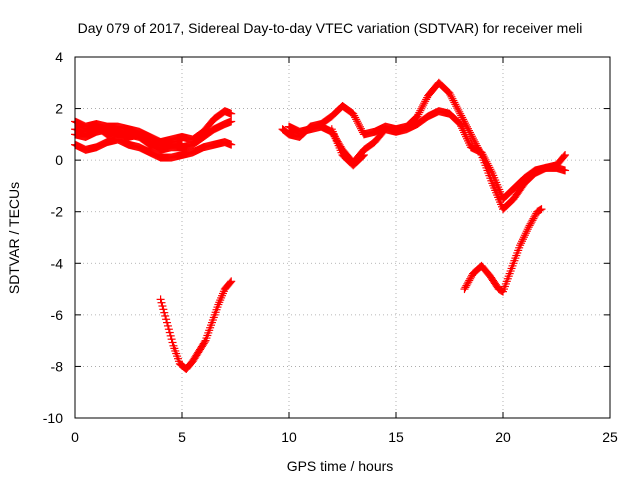  I want to click on y-tick-label: -10, so click(53, 418).